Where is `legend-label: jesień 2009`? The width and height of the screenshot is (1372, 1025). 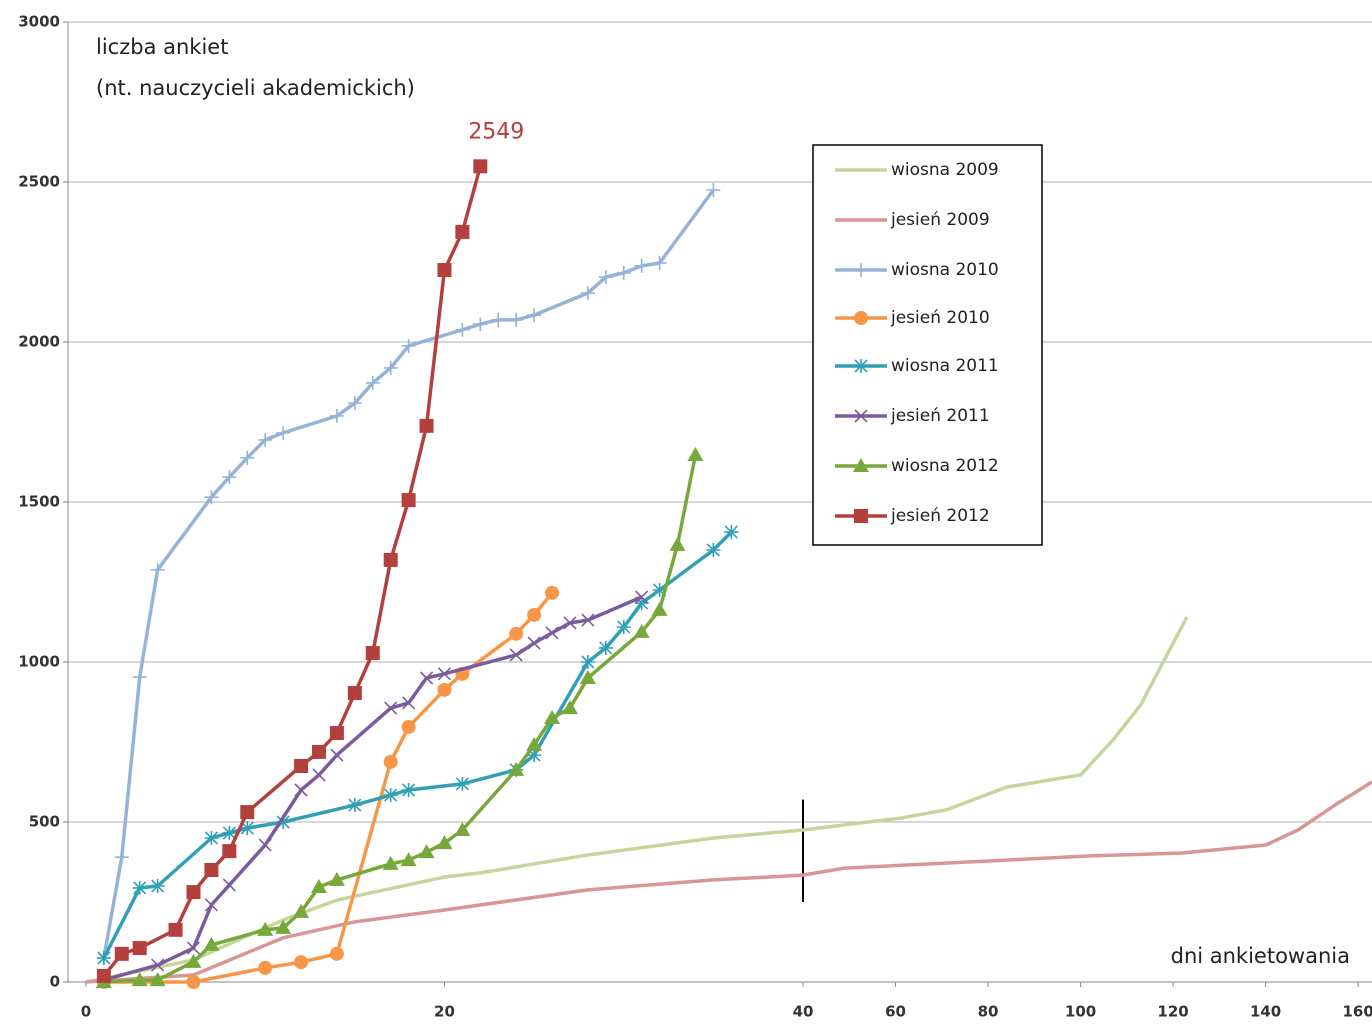
legend-label: jesień 2009 is located at coordinates (940, 220).